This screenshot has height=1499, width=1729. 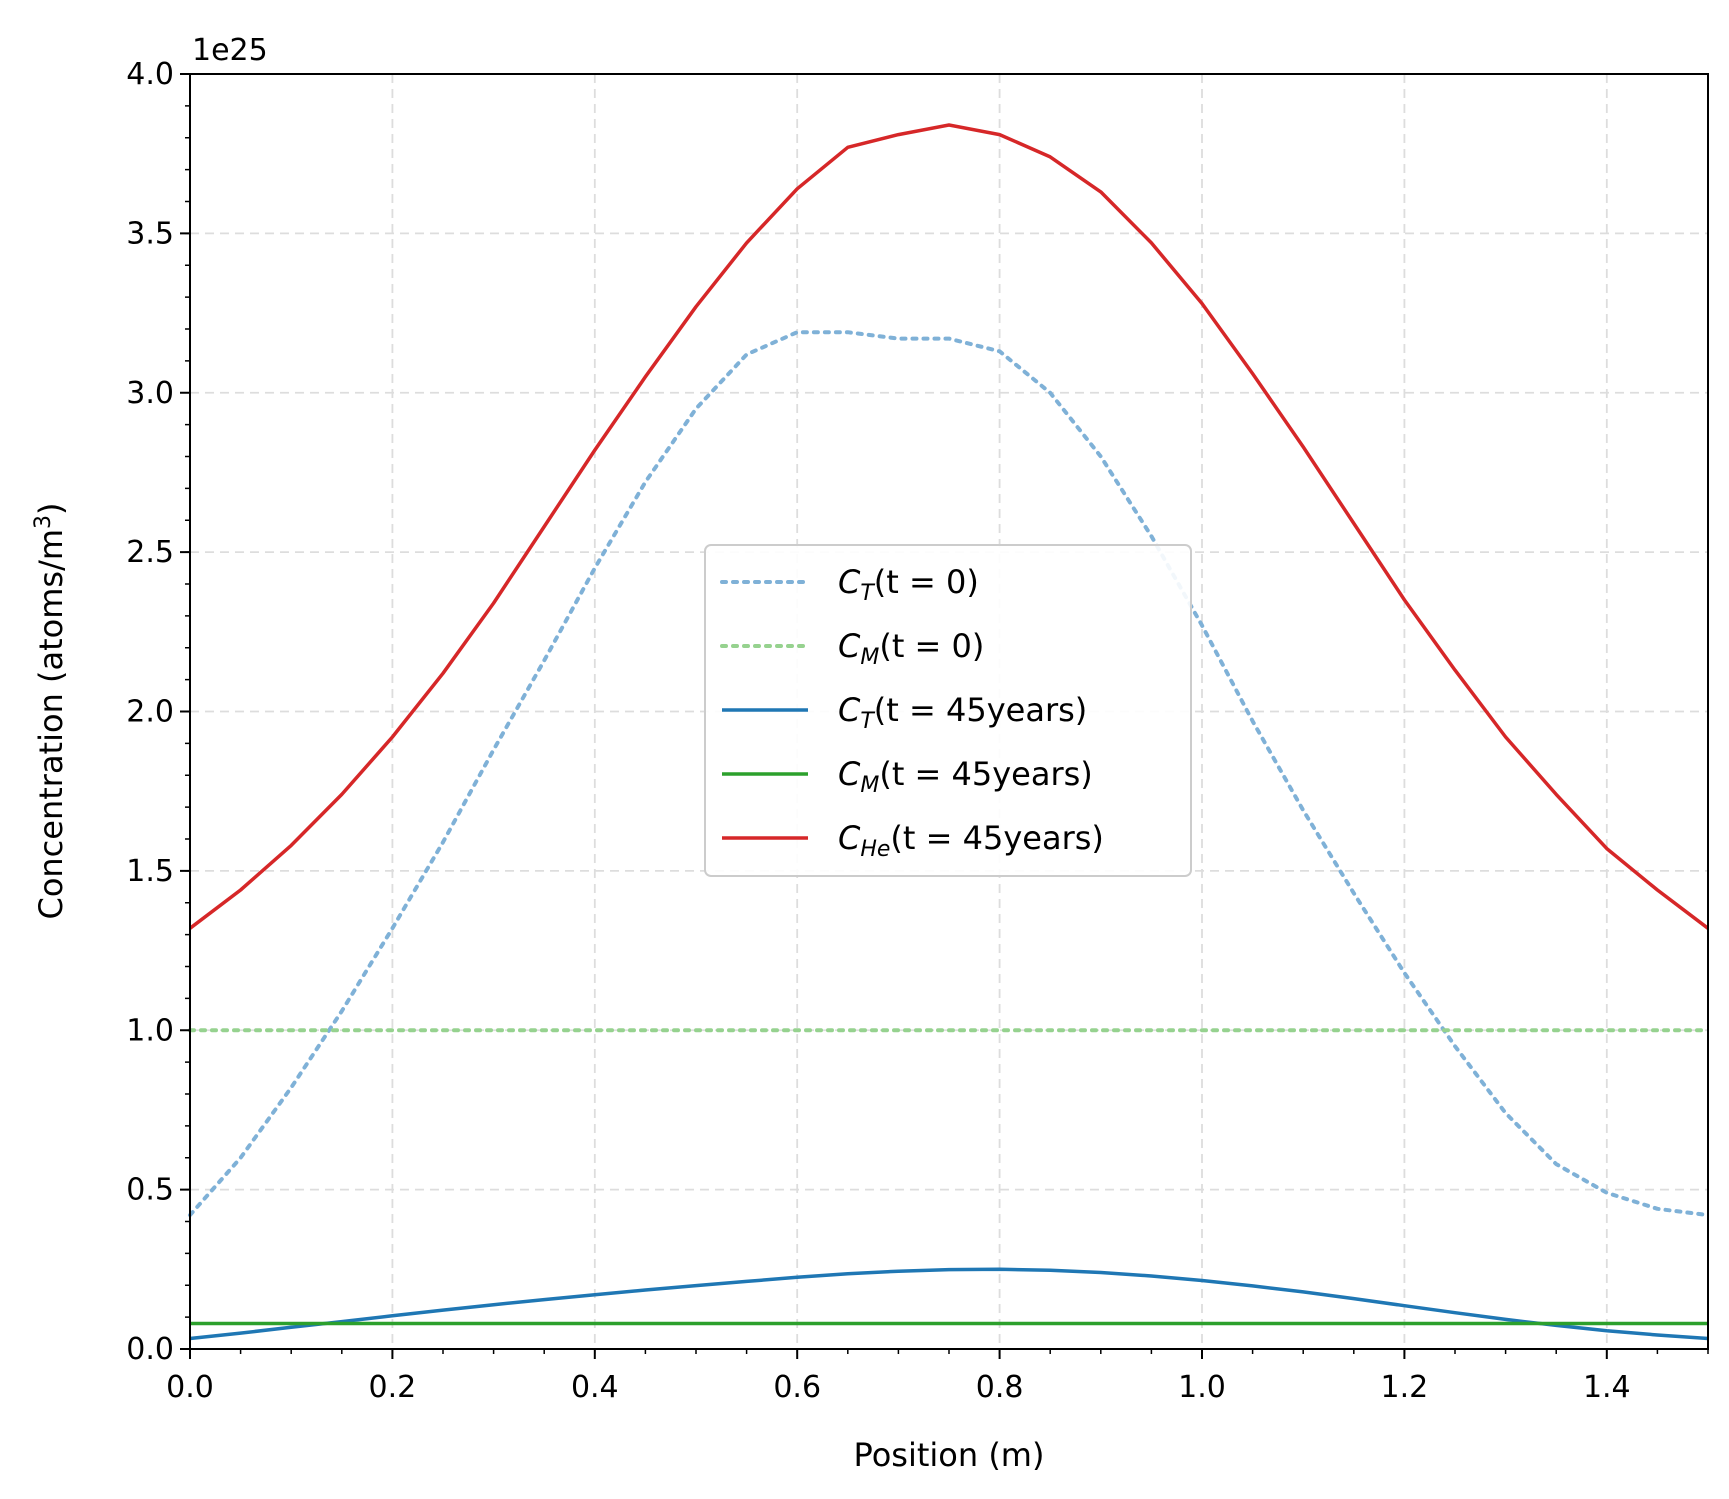 What do you see at coordinates (1202, 1387) in the screenshot?
I see `x-tick-label: 1.0` at bounding box center [1202, 1387].